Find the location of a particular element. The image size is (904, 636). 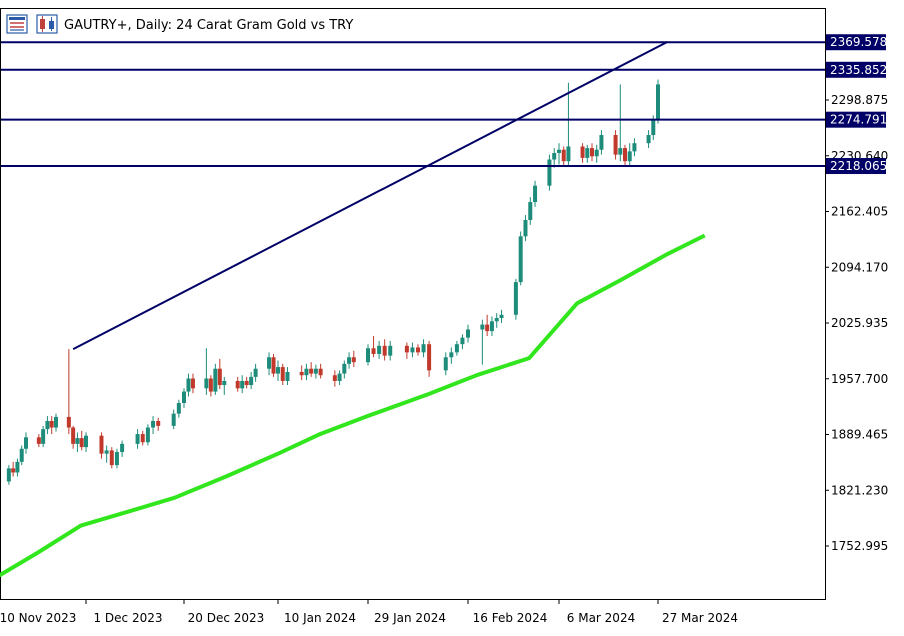

x-tick-label: 27 Mar 2024 is located at coordinates (700, 618).